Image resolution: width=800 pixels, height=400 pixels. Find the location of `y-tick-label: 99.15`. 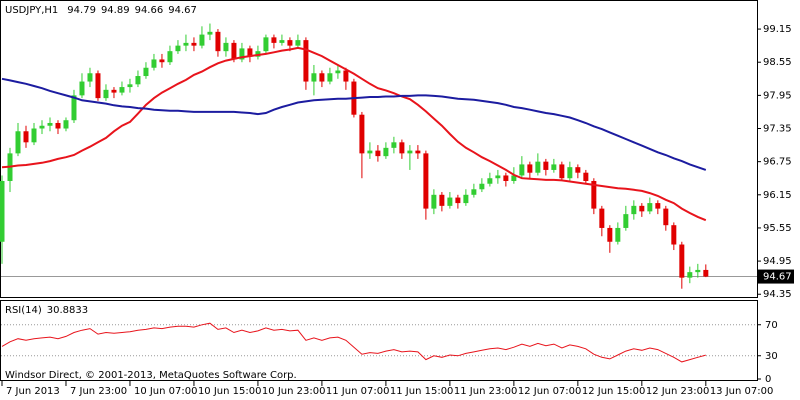

y-tick-label: 99.15 is located at coordinates (777, 29).